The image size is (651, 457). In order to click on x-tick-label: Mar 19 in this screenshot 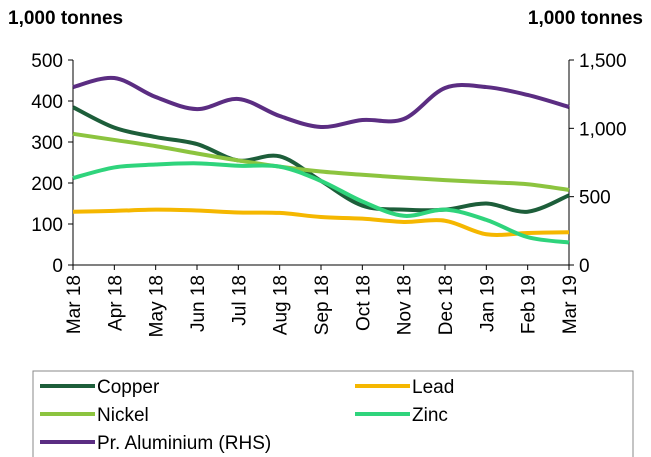, I will do `click(570, 304)`.